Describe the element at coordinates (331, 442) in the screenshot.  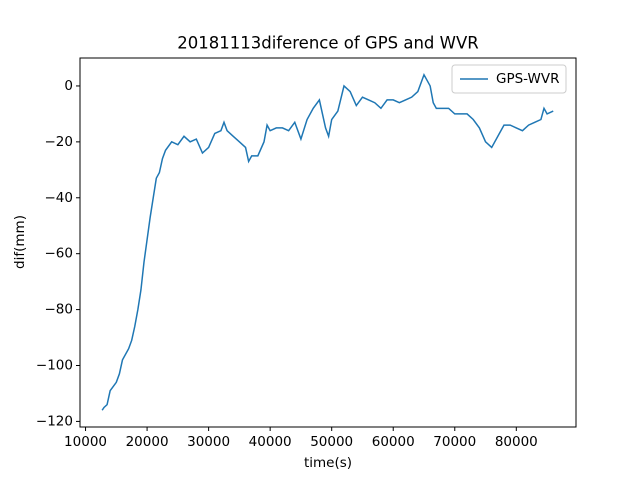
I see `x-tick-label: 50000` at that location.